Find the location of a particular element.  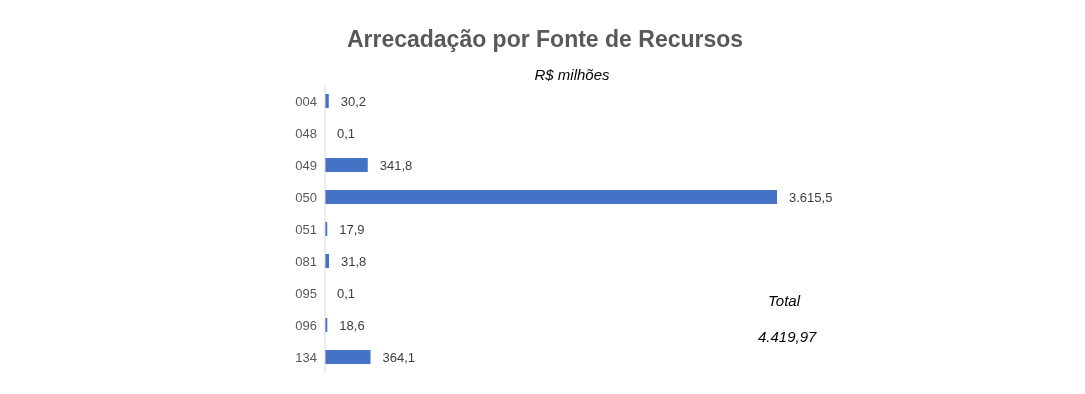

data-label: 341,8 is located at coordinates (396, 165).